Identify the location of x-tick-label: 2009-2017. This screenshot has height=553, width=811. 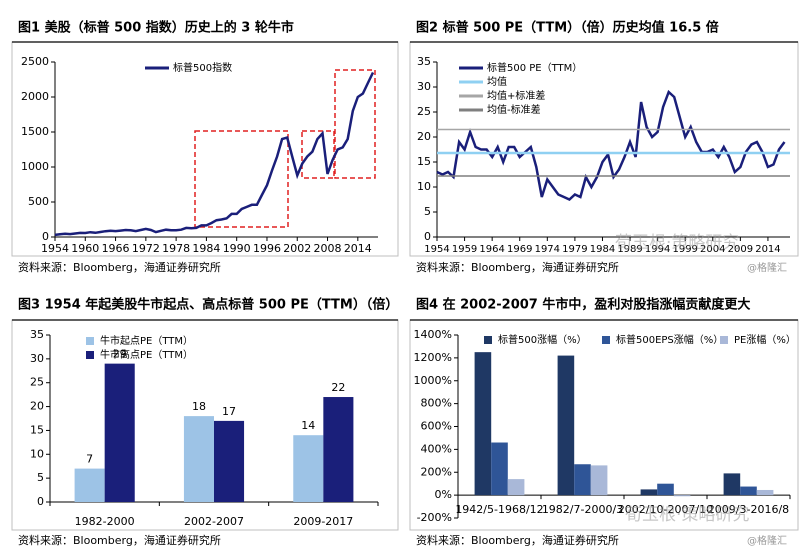
(323, 521).